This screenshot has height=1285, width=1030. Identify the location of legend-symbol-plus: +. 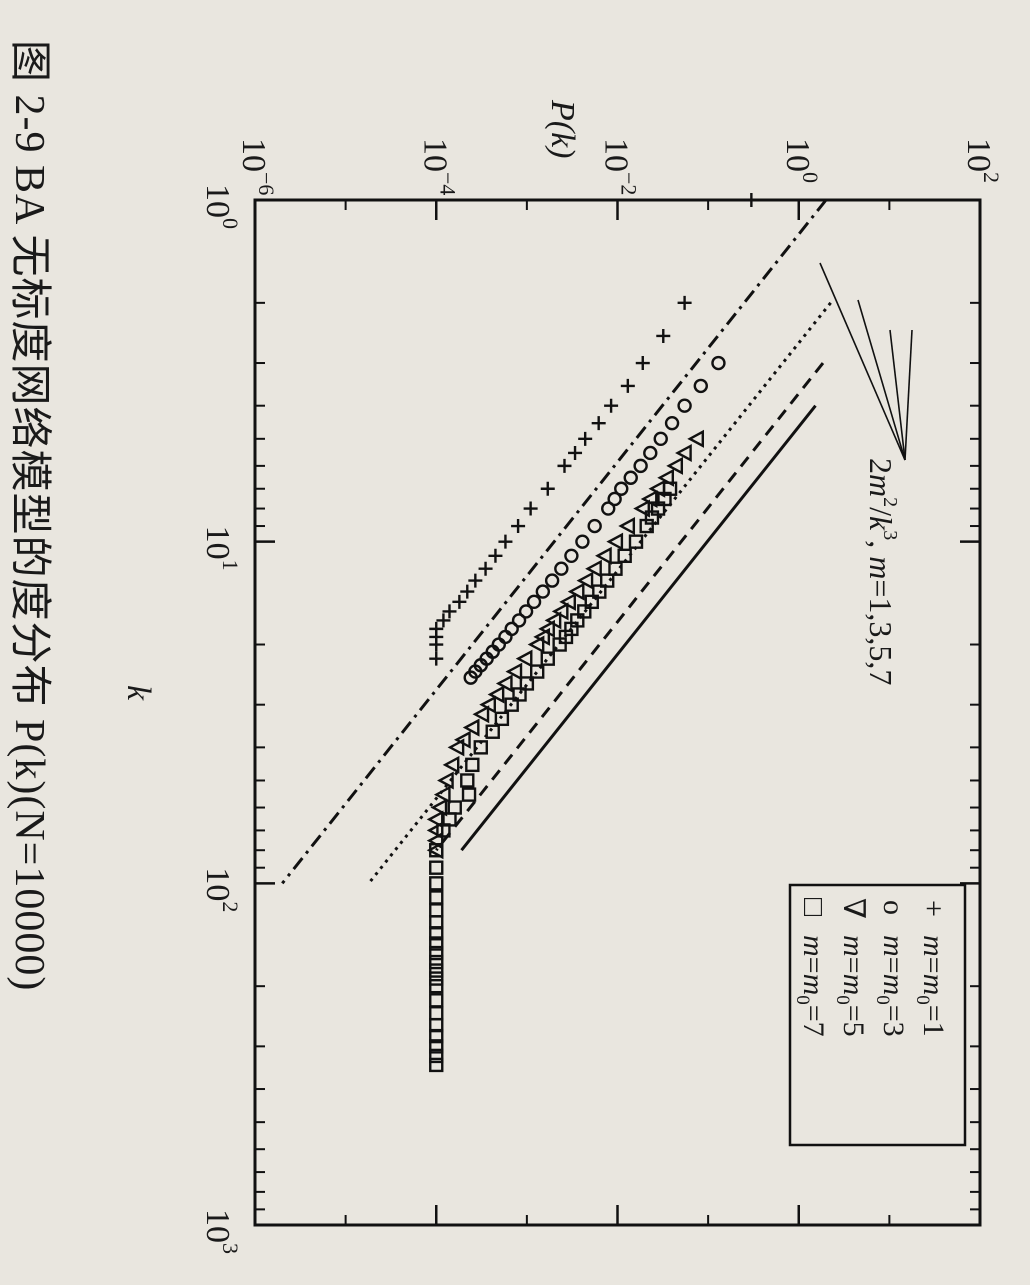
(933, 908).